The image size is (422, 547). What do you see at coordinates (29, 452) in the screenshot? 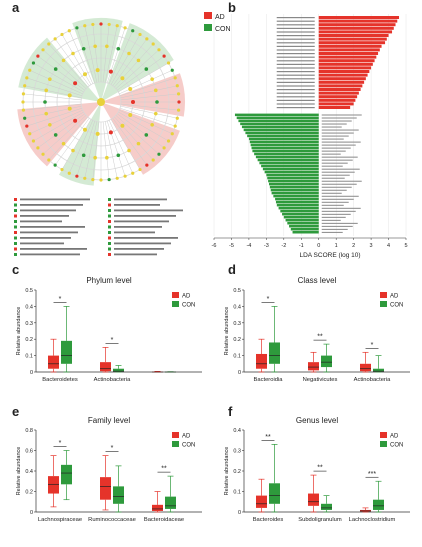
I see `y-tick-label: 0.6` at bounding box center [29, 452].